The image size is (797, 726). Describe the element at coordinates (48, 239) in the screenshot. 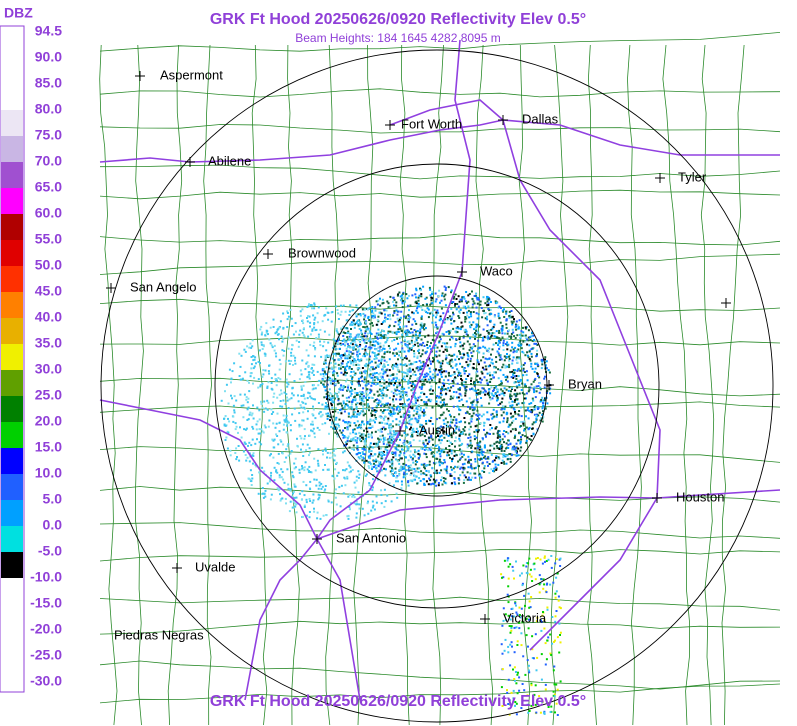

I see `legend-label: 55.0` at that location.